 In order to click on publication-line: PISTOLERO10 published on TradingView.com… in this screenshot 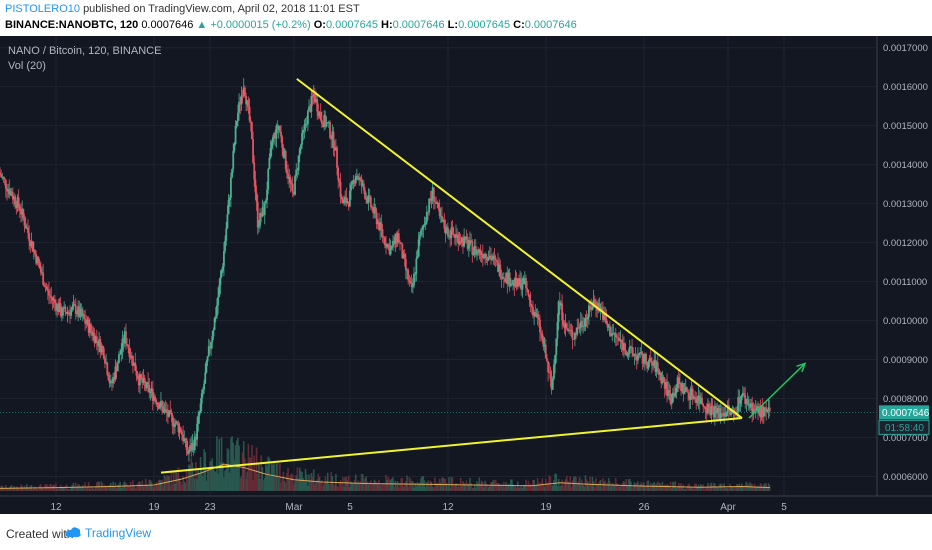, I will do `click(182, 9)`.